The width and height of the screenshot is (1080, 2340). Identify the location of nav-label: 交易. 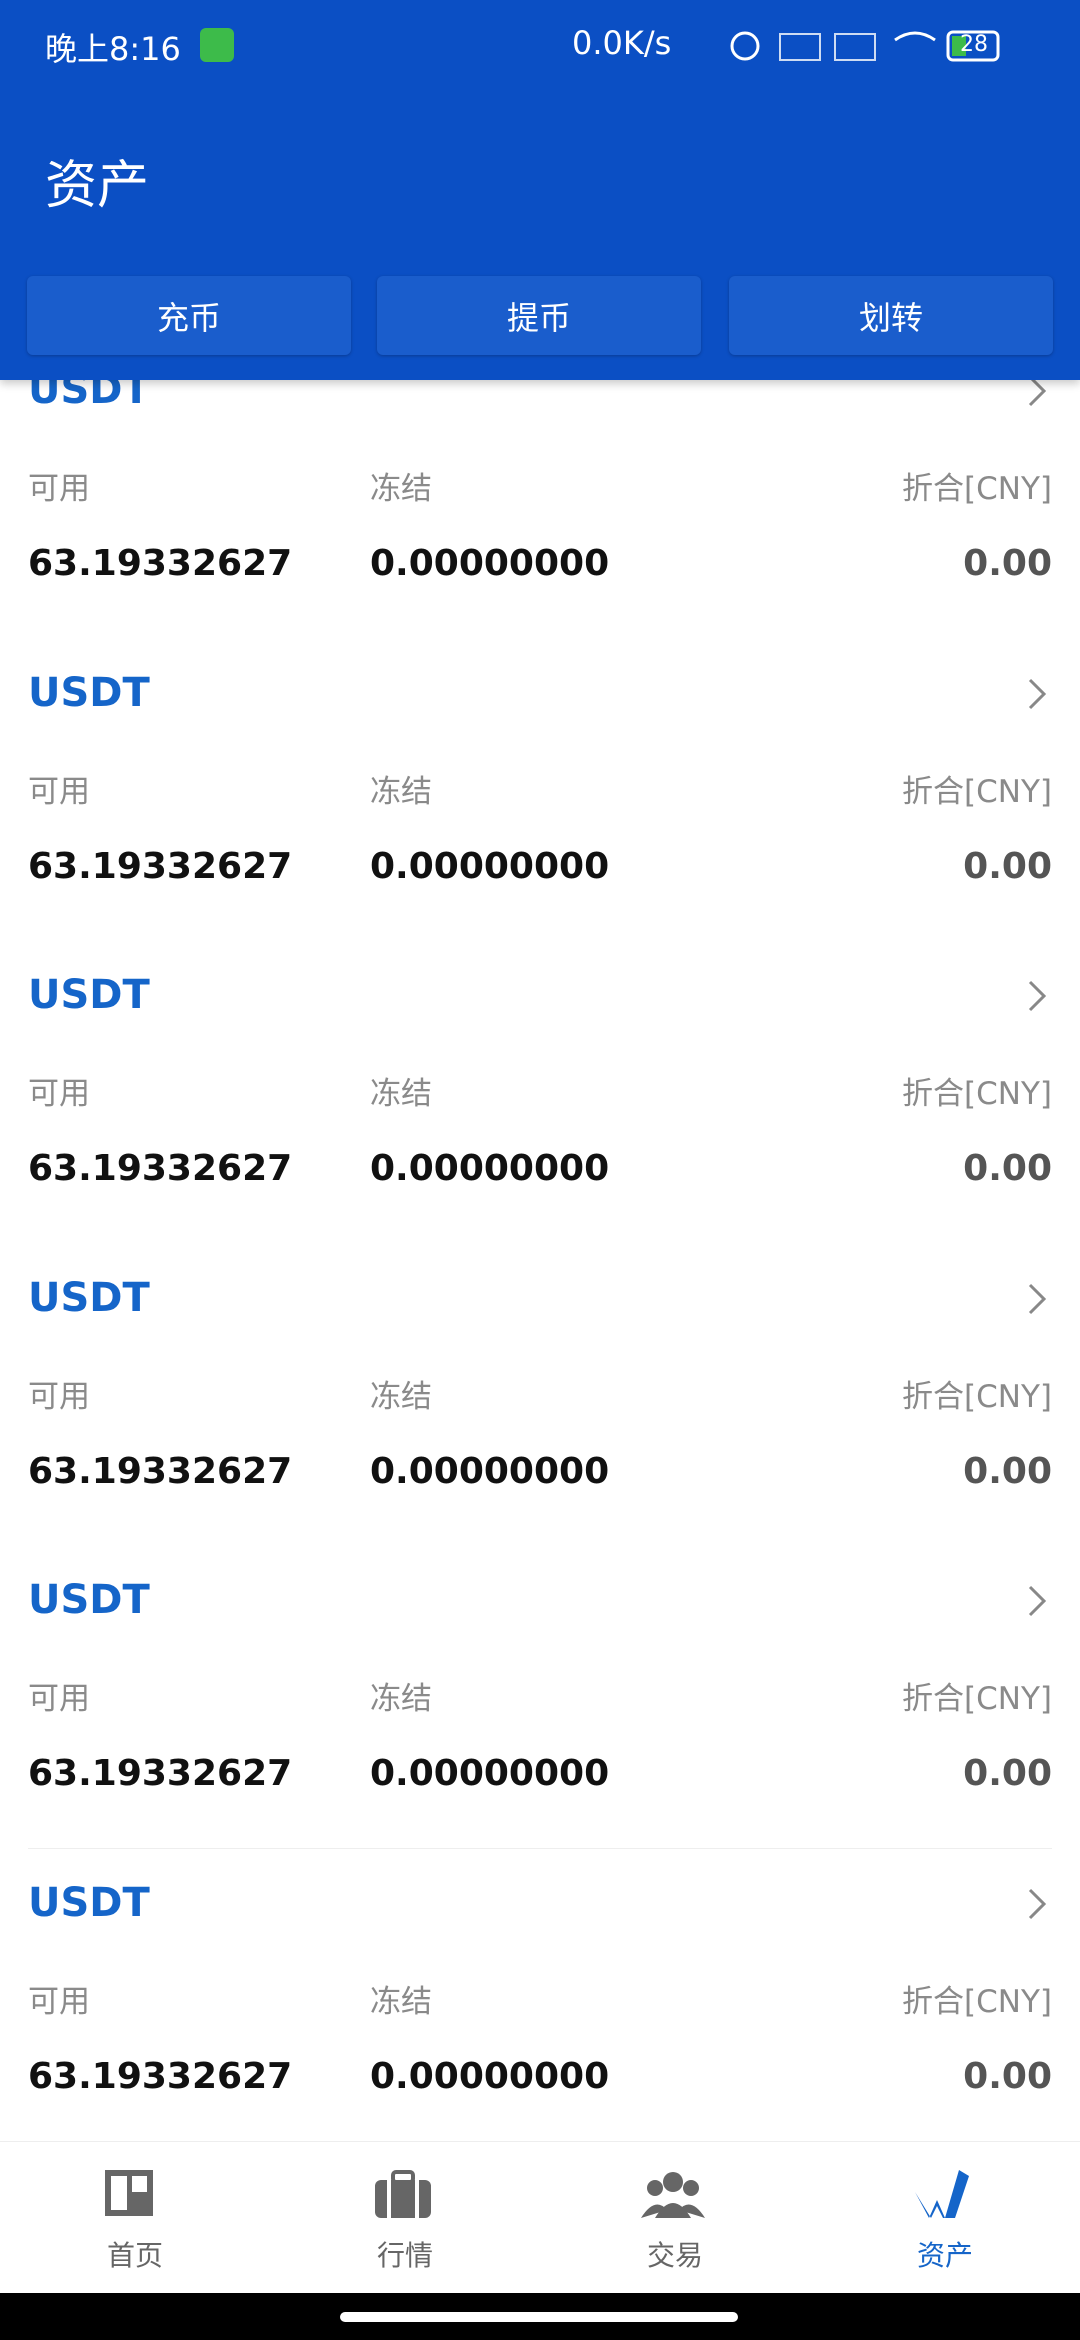
(674, 2255).